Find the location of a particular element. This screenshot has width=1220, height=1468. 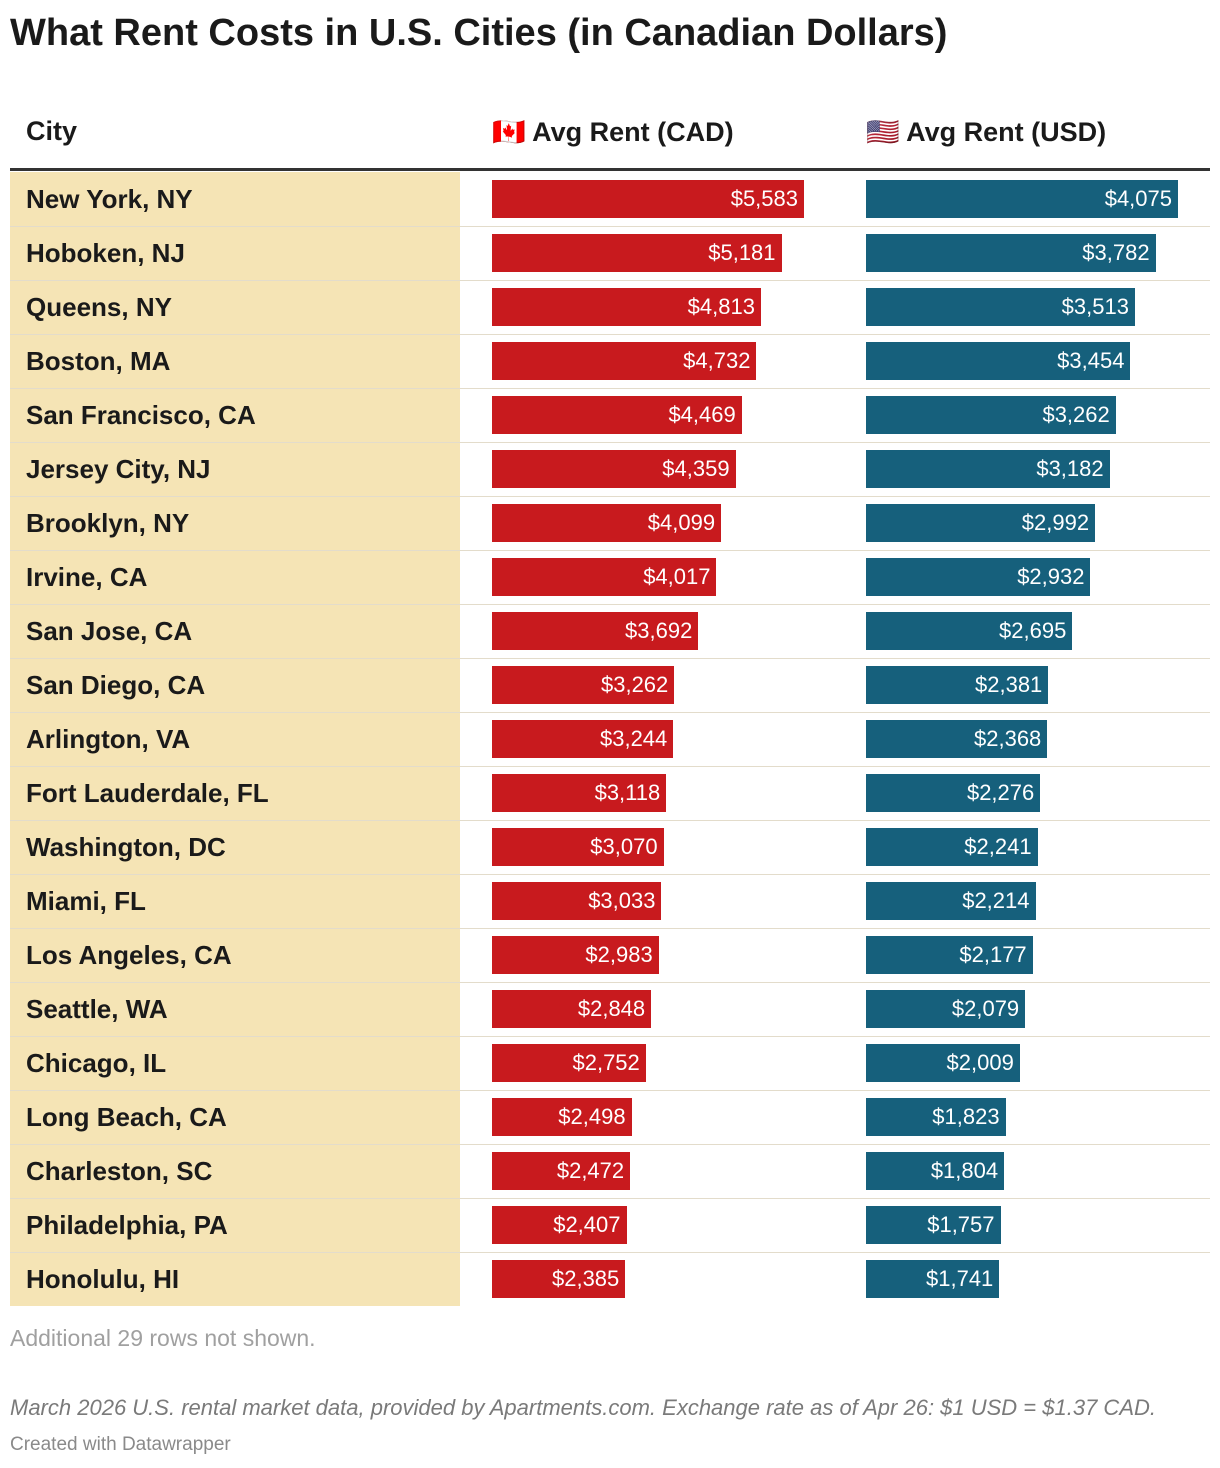

value-label: $2,009 is located at coordinates (980, 1062).